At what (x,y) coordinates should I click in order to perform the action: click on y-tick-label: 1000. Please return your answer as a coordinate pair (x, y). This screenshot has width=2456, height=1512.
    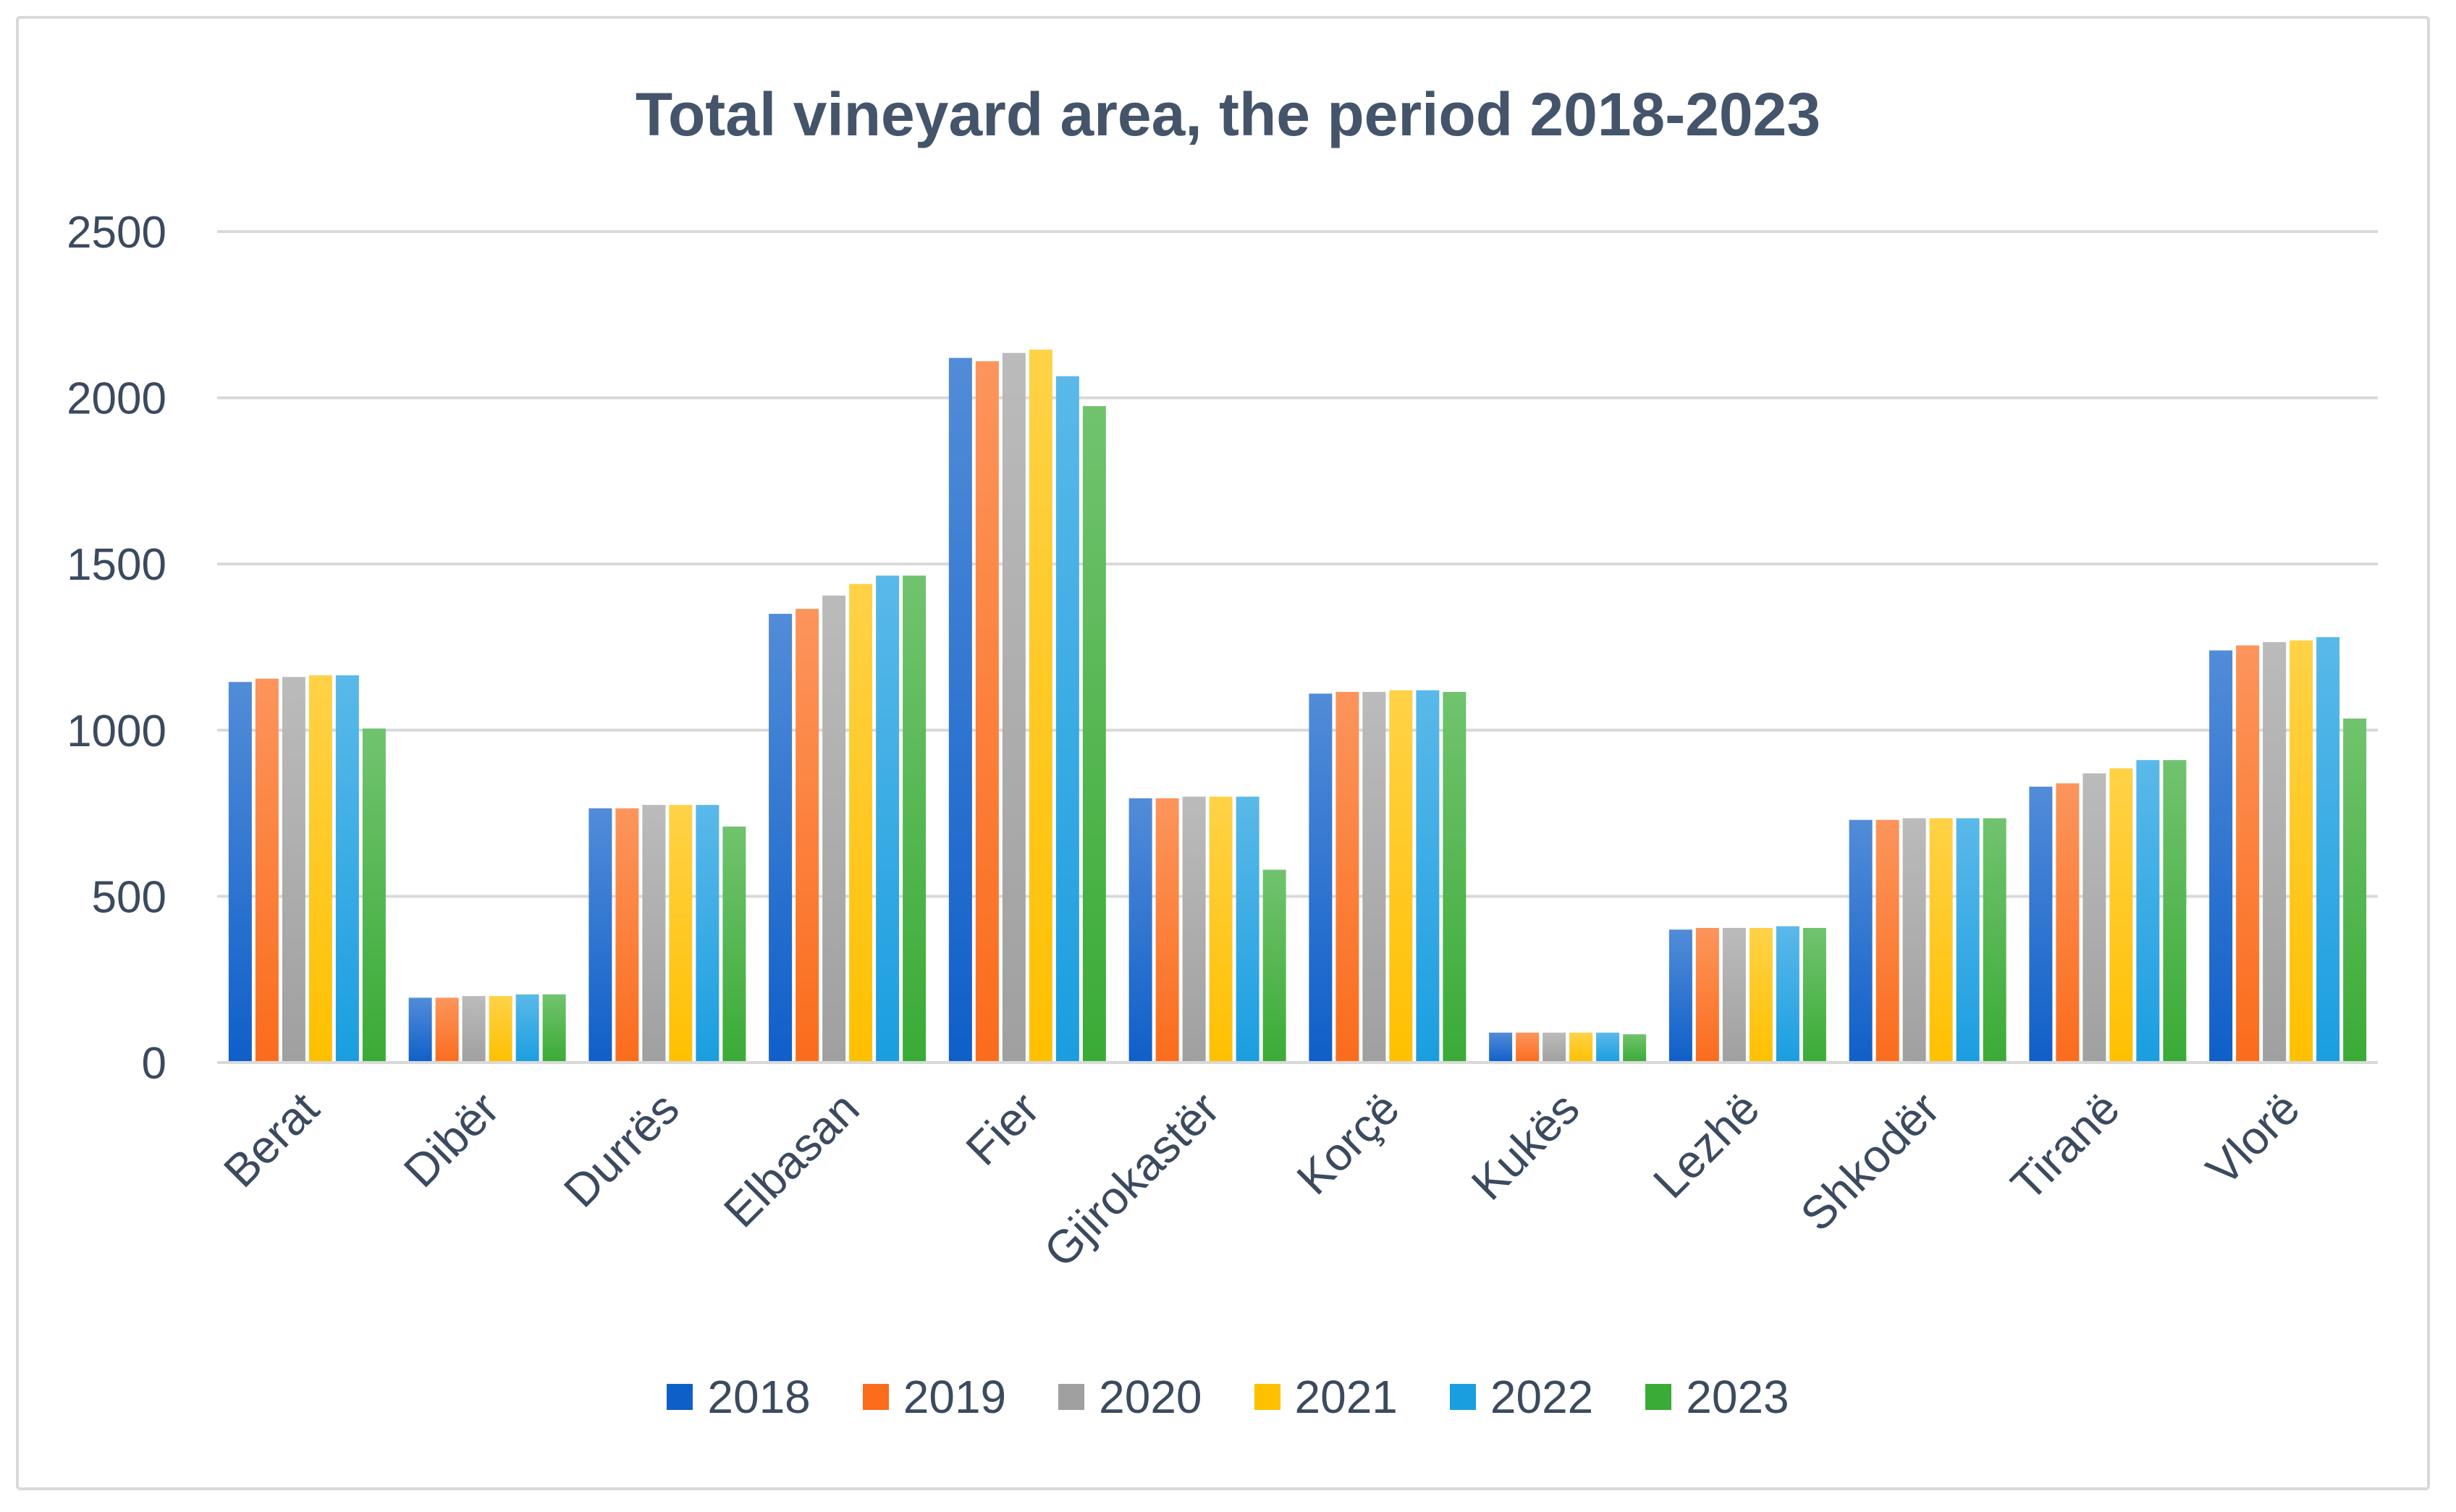
    Looking at the image, I should click on (117, 731).